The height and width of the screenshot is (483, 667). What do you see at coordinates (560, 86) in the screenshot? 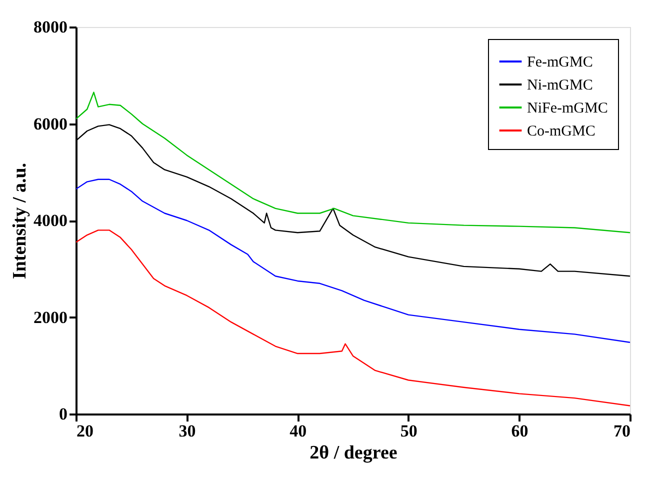
I see `legend-label: Ni-mGMC` at bounding box center [560, 86].